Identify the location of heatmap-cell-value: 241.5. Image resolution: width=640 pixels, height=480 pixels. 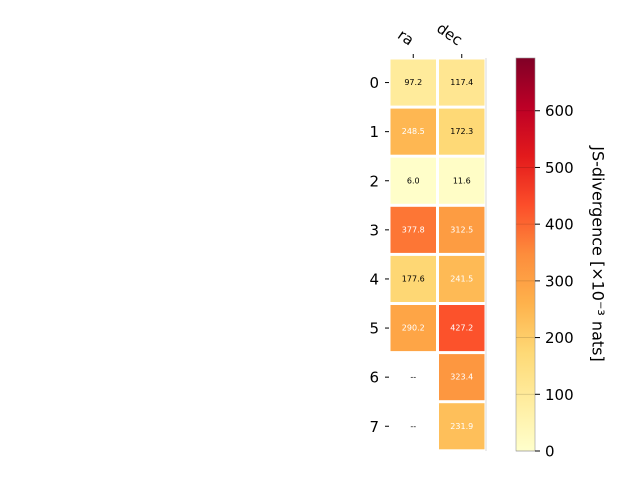
(461, 278).